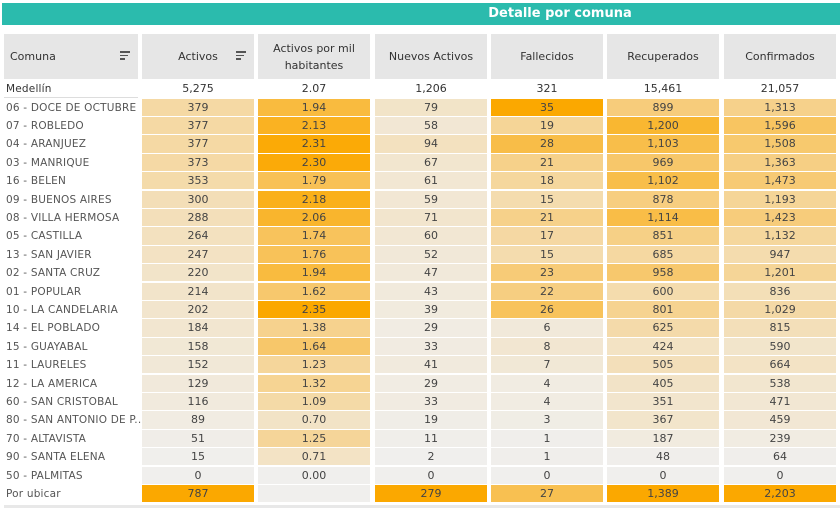 The height and width of the screenshot is (511, 840). Describe the element at coordinates (780, 144) in the screenshot. I see `heat-cell: 1,508` at that location.